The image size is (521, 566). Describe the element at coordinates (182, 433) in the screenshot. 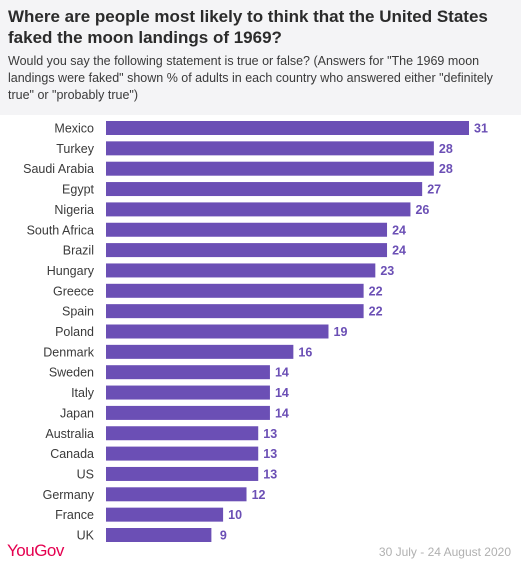

I see `bar-australia` at that location.